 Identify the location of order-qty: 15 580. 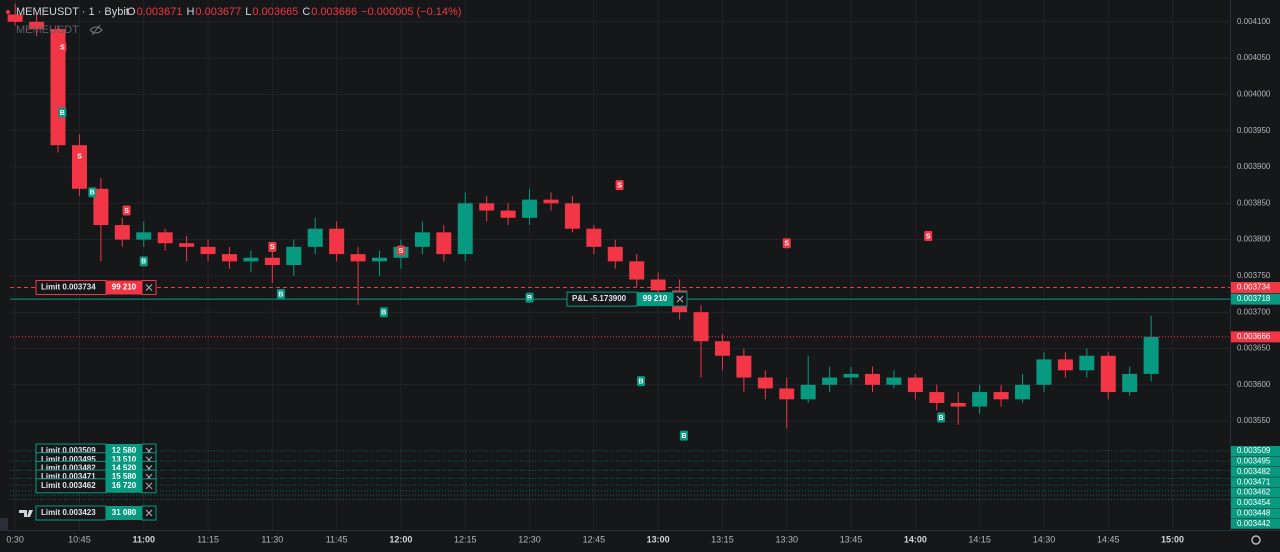
(124, 476).